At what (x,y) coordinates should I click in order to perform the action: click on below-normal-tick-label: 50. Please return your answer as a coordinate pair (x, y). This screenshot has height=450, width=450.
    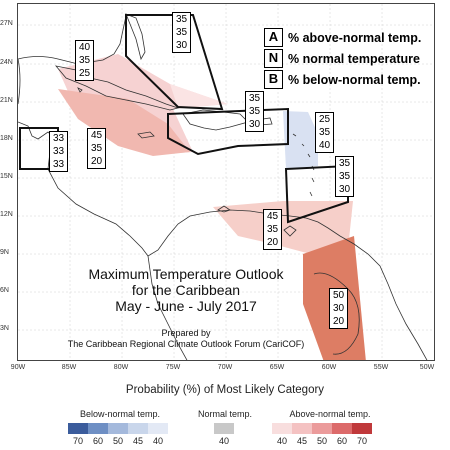
    Looking at the image, I should click on (117, 441).